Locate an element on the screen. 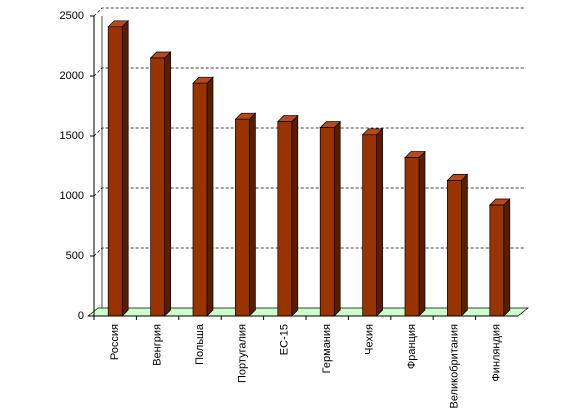  y-tick-label: 1000 is located at coordinates (72, 196).